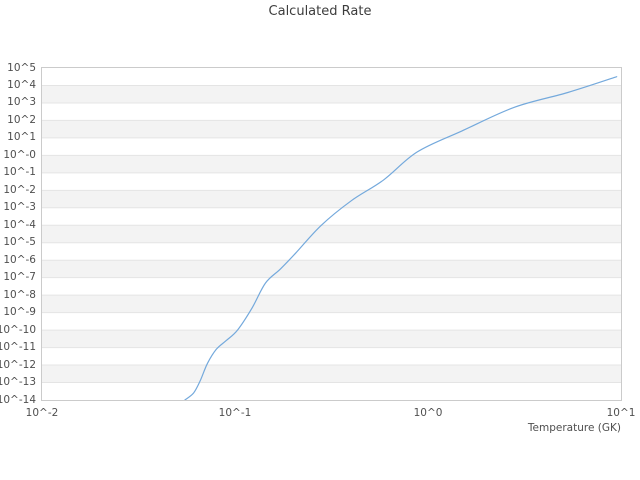  Describe the element at coordinates (21, 67) in the screenshot. I see `y-tick-label: 10^5` at that location.